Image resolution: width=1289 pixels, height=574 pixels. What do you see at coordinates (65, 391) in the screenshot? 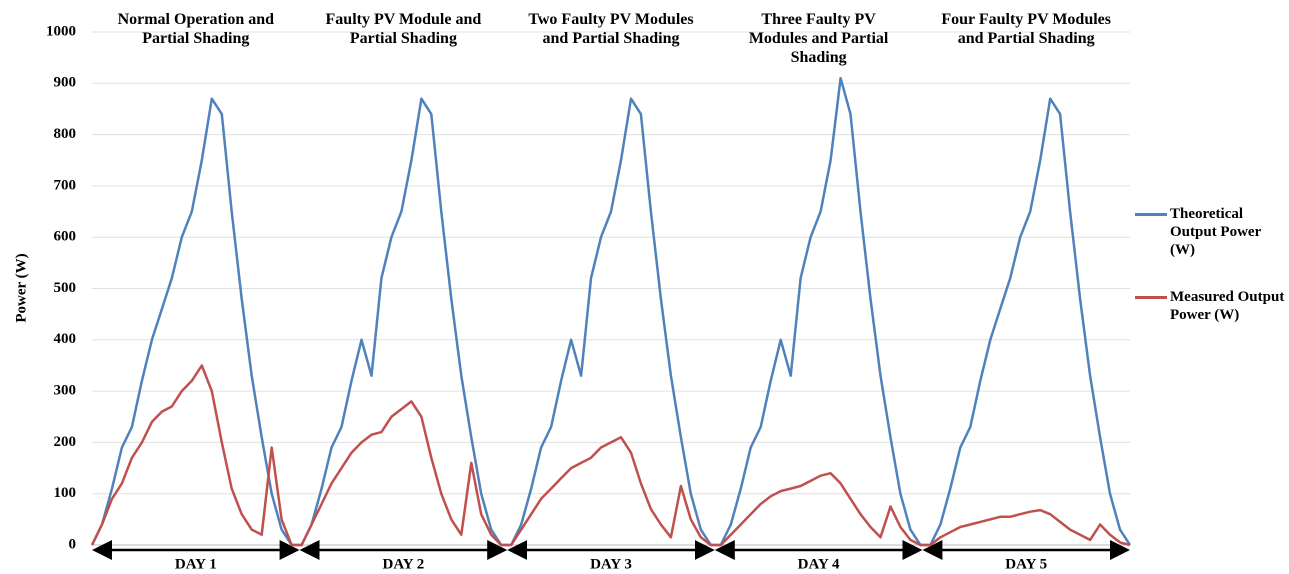
I see `y-tick-label: 300` at bounding box center [65, 391].